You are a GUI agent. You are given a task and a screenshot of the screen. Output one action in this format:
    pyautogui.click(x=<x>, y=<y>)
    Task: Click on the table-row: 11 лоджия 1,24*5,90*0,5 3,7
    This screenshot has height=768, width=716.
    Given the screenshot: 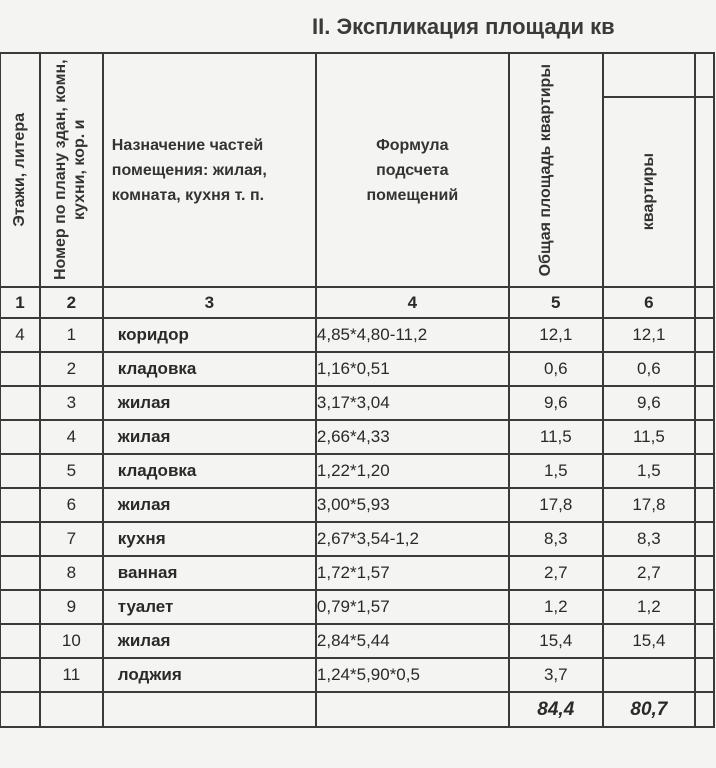 What is the action you would take?
    pyautogui.click(x=358, y=675)
    